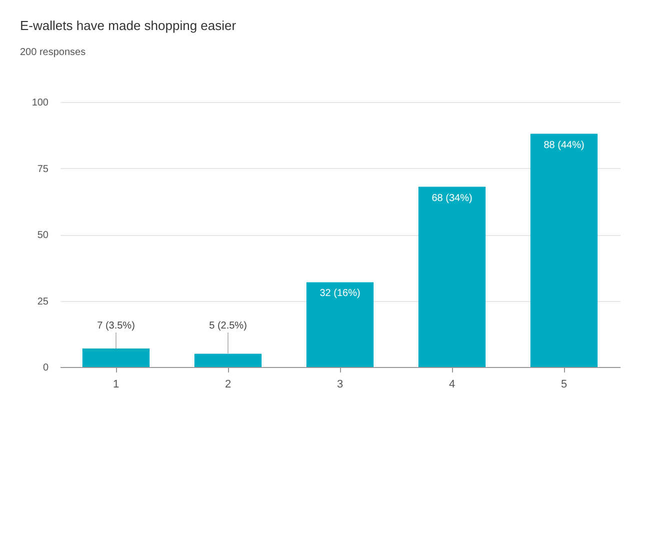 This screenshot has height=545, width=667. What do you see at coordinates (128, 25) in the screenshot?
I see `chart-title: E-wallets have made shopping easier` at bounding box center [128, 25].